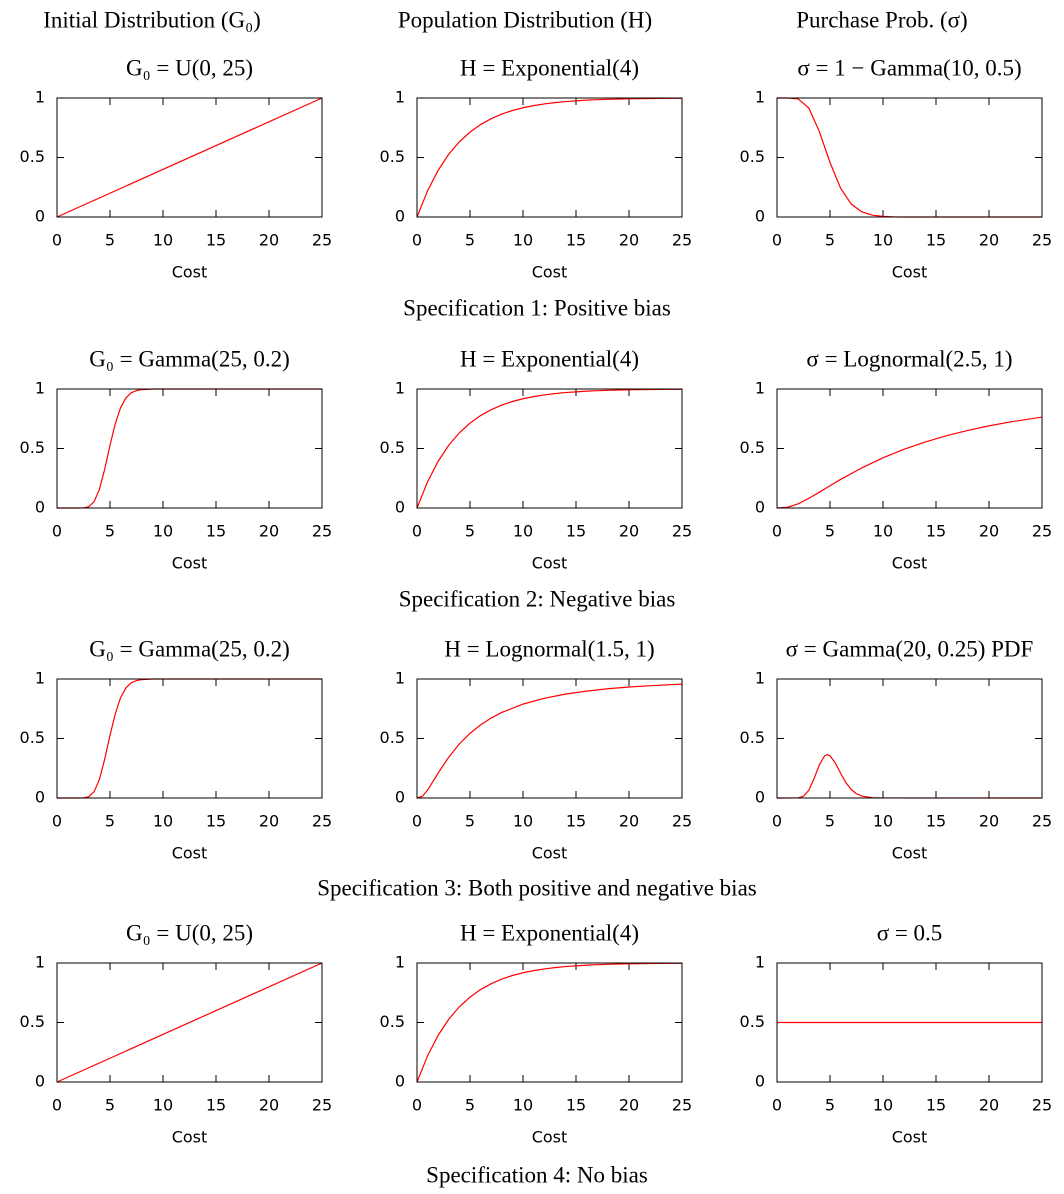  Describe the element at coordinates (909, 358) in the screenshot. I see `chart-title: σ = Lognormal(2.5, 1)` at that location.